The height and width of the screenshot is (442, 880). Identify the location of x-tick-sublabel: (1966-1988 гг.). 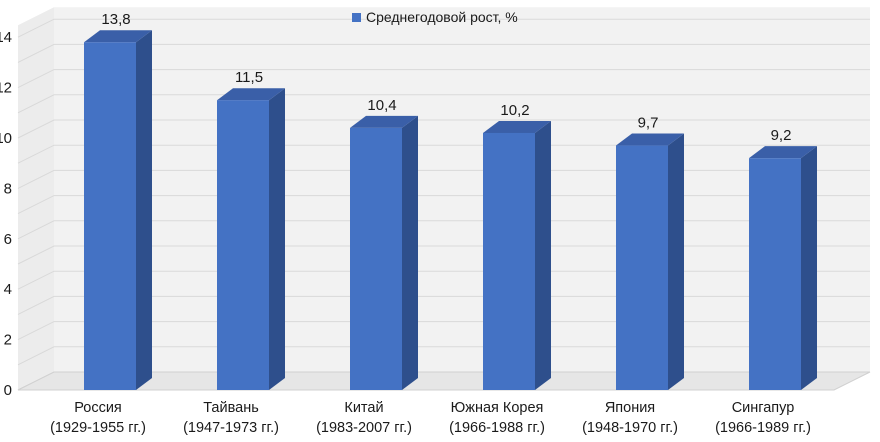
(497, 428).